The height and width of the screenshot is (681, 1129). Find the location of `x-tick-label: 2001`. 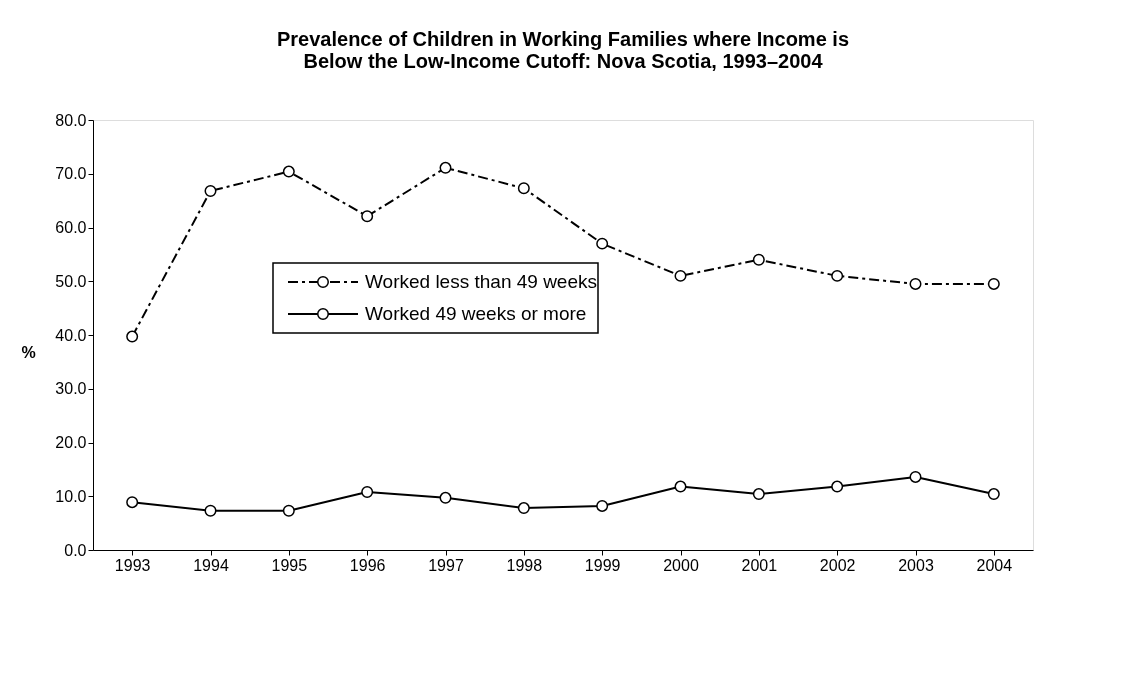

x-tick-label: 2001 is located at coordinates (759, 565).